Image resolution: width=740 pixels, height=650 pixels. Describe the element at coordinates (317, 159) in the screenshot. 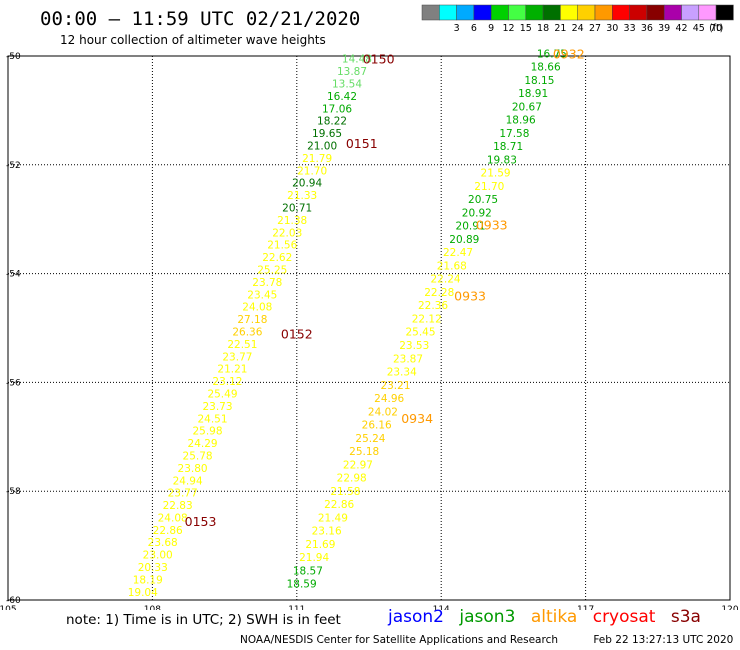

I see `swh-value: 21.79` at that location.